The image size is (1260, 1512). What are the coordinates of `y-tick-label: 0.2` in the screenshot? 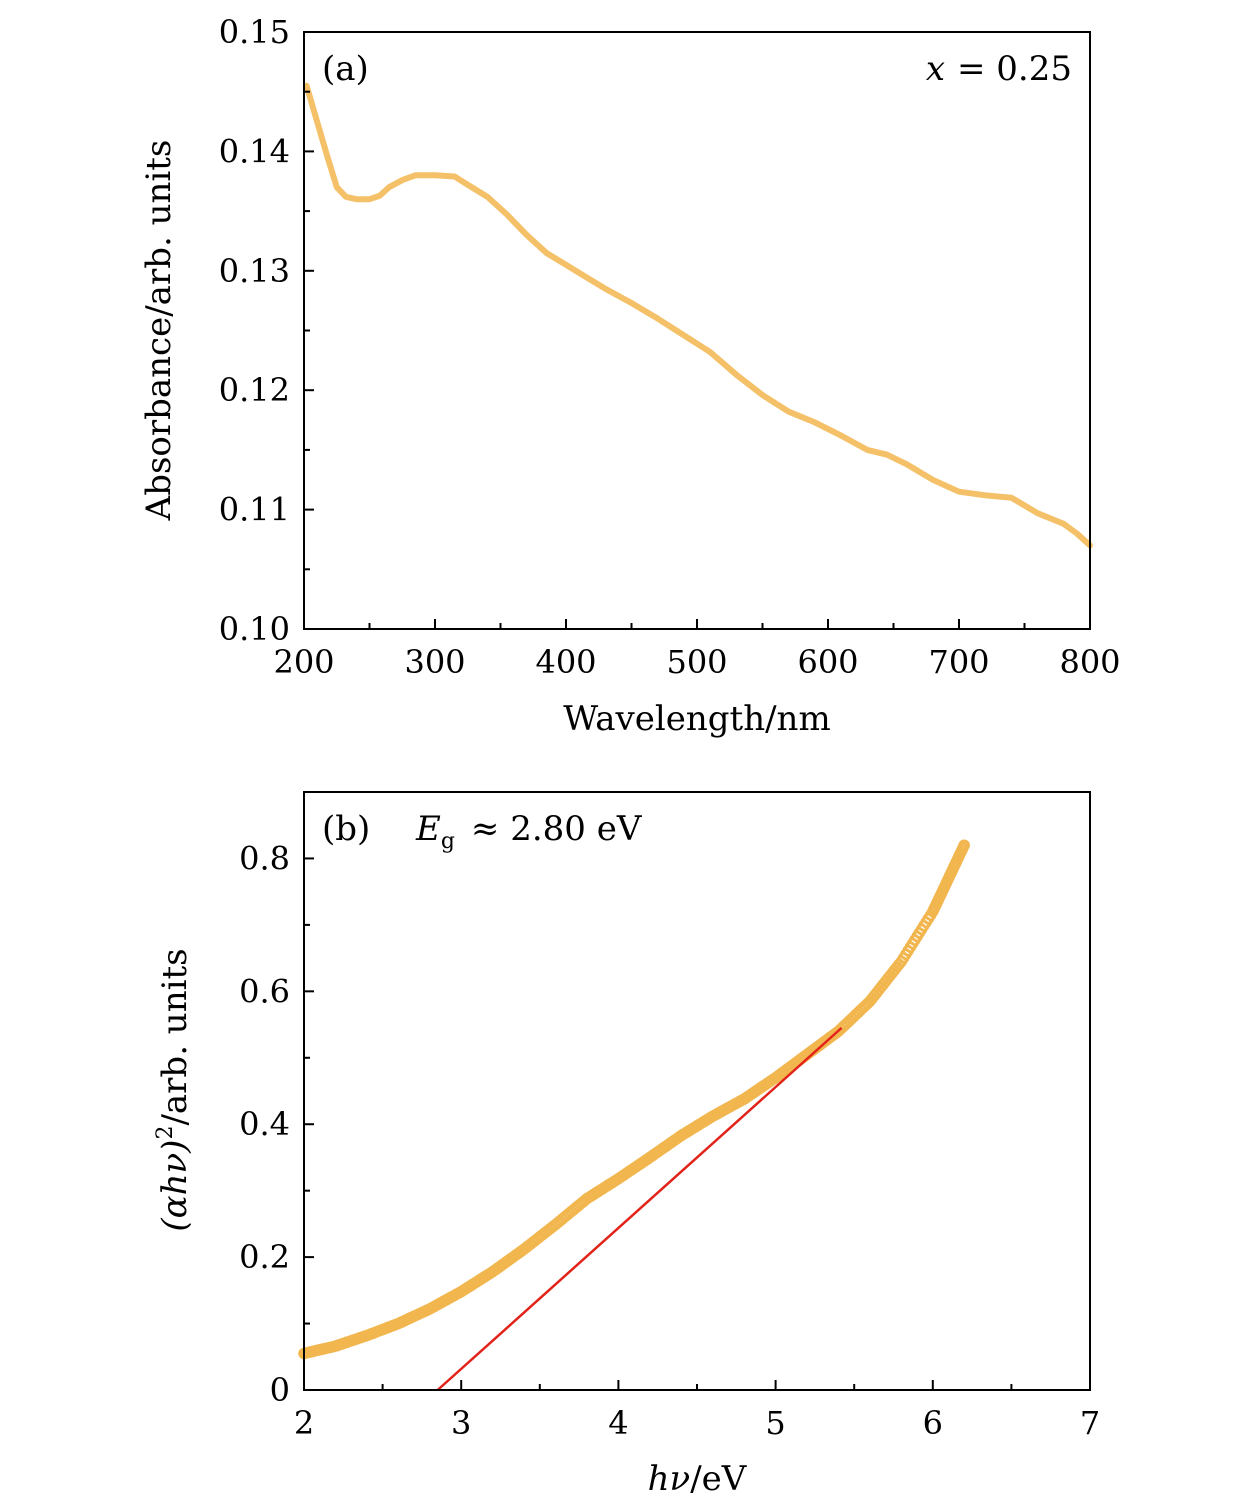 It's located at (264, 1257).